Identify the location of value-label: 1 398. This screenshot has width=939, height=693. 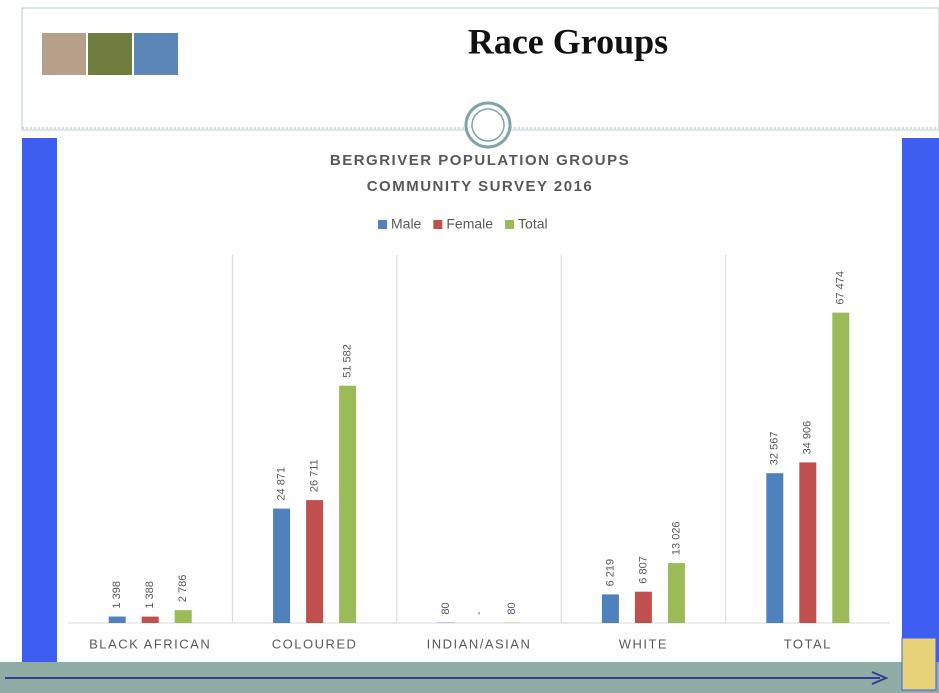
(117, 595).